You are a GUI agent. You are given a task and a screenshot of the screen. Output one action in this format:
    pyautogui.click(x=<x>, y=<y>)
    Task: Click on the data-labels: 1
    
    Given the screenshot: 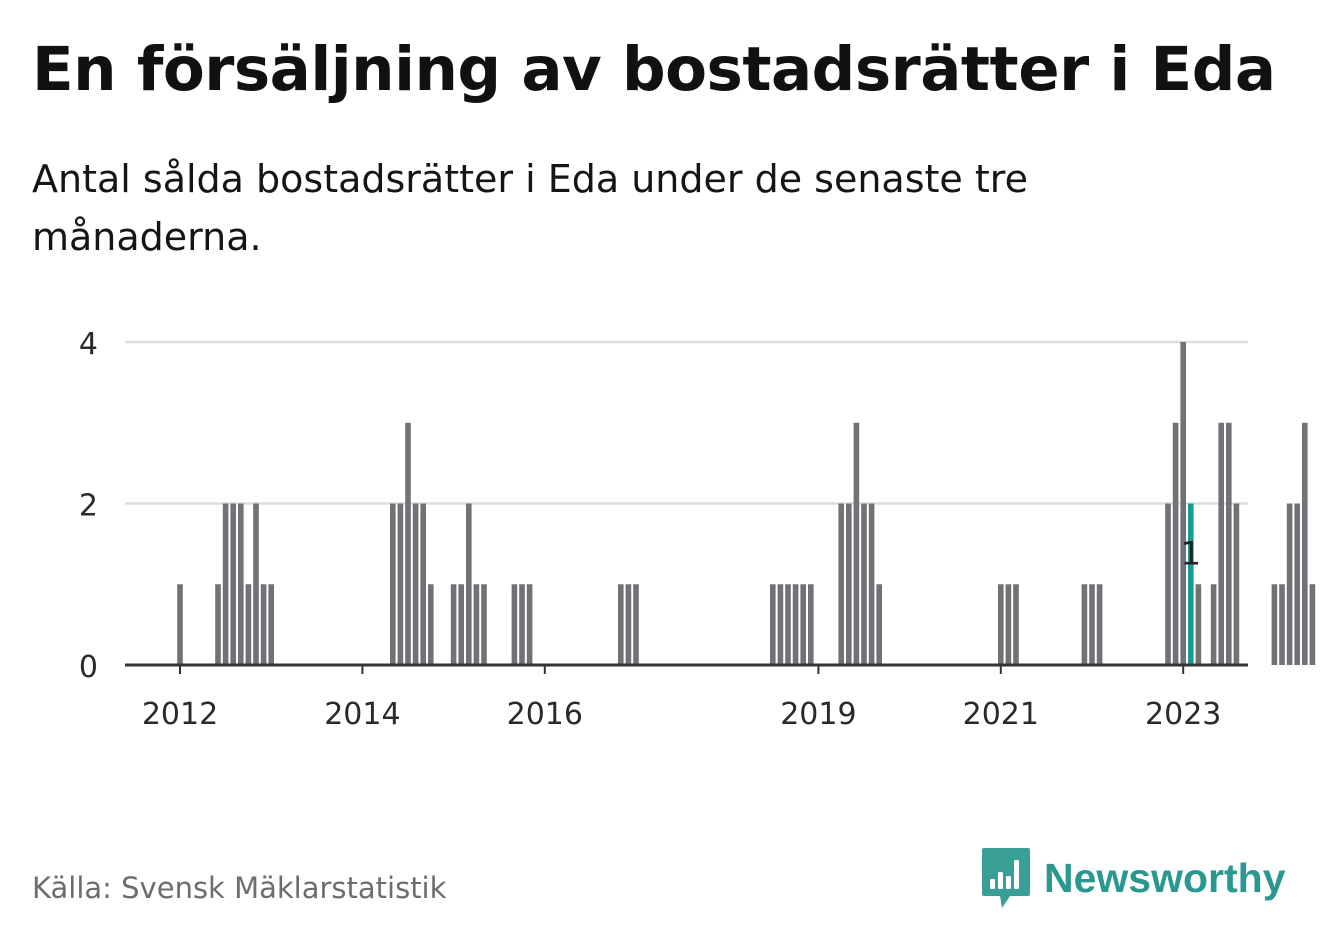 What is the action you would take?
    pyautogui.click(x=1191, y=553)
    